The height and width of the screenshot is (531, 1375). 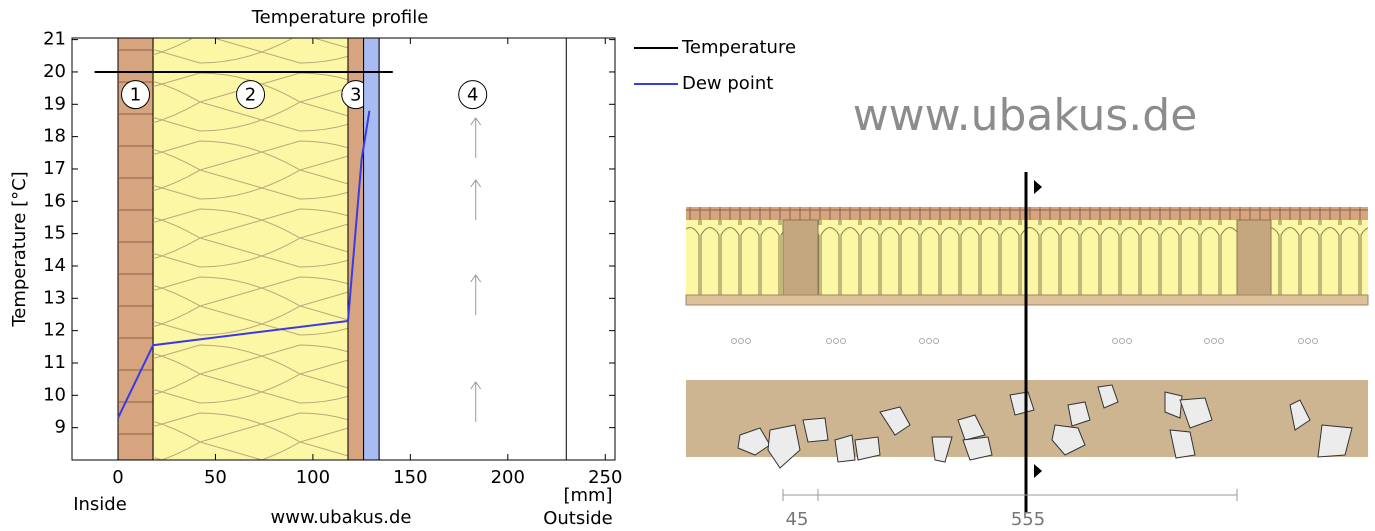 I want to click on y-tick-label: 19, so click(x=54, y=103).